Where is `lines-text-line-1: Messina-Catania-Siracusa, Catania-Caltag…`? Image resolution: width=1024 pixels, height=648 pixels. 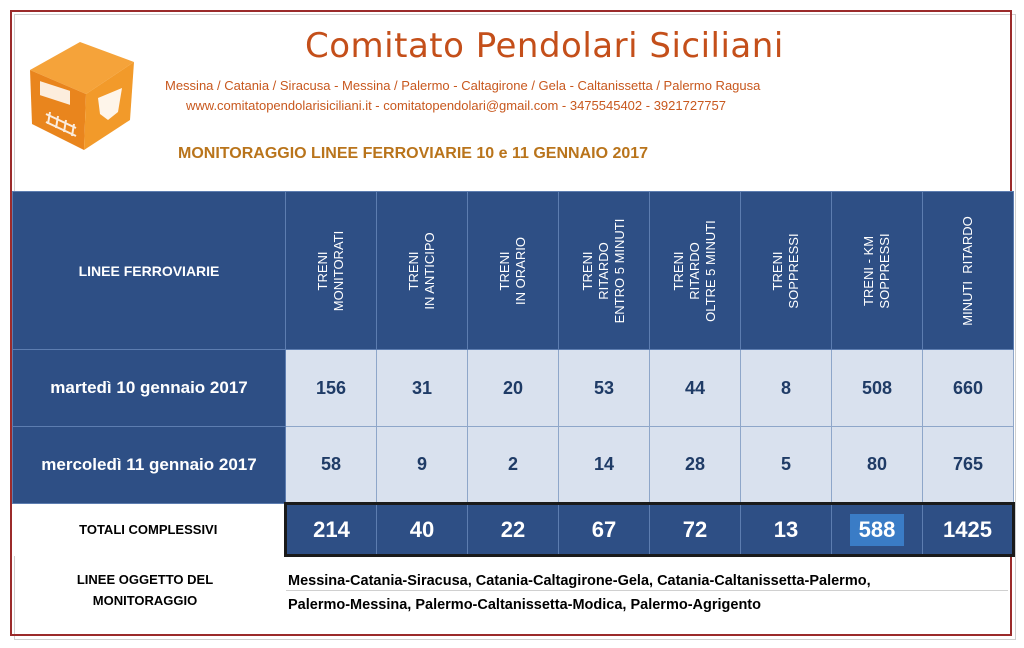
lines-text-line-1: Messina-Catania-Siracusa, Catania-Caltag… is located at coordinates (579, 581).